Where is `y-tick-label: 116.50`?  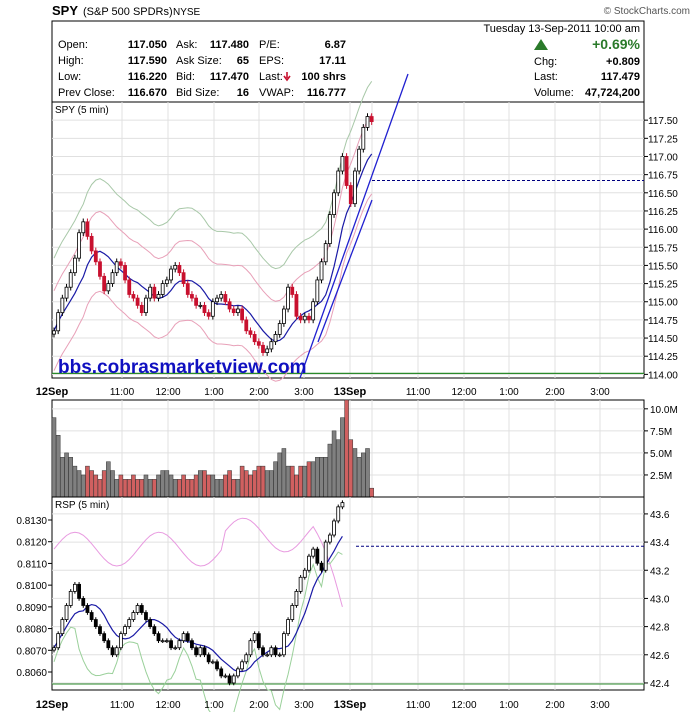
y-tick-label: 116.50 is located at coordinates (663, 194).